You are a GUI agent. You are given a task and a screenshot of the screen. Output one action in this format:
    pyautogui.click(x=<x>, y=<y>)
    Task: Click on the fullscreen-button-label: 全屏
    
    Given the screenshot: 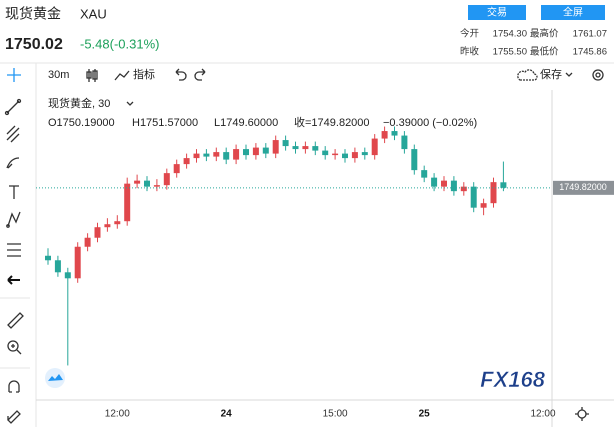 What is the action you would take?
    pyautogui.click(x=573, y=12)
    